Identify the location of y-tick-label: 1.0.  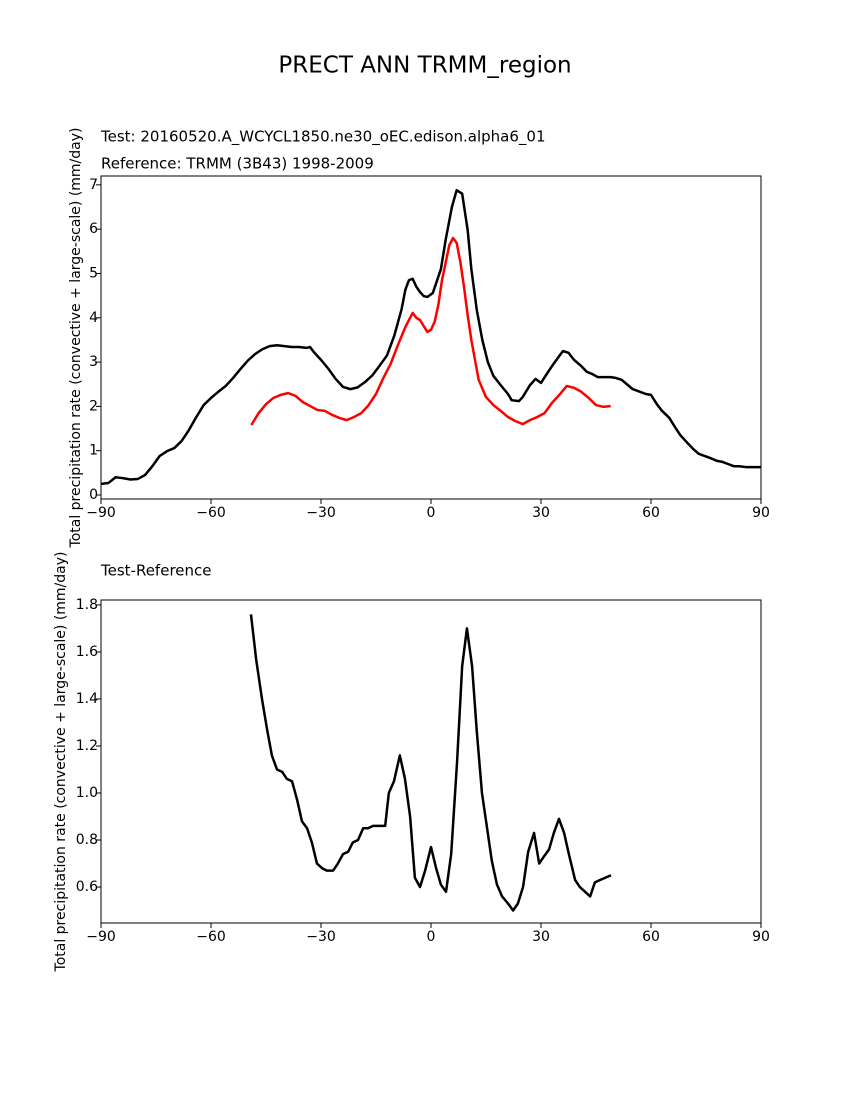
(87, 793).